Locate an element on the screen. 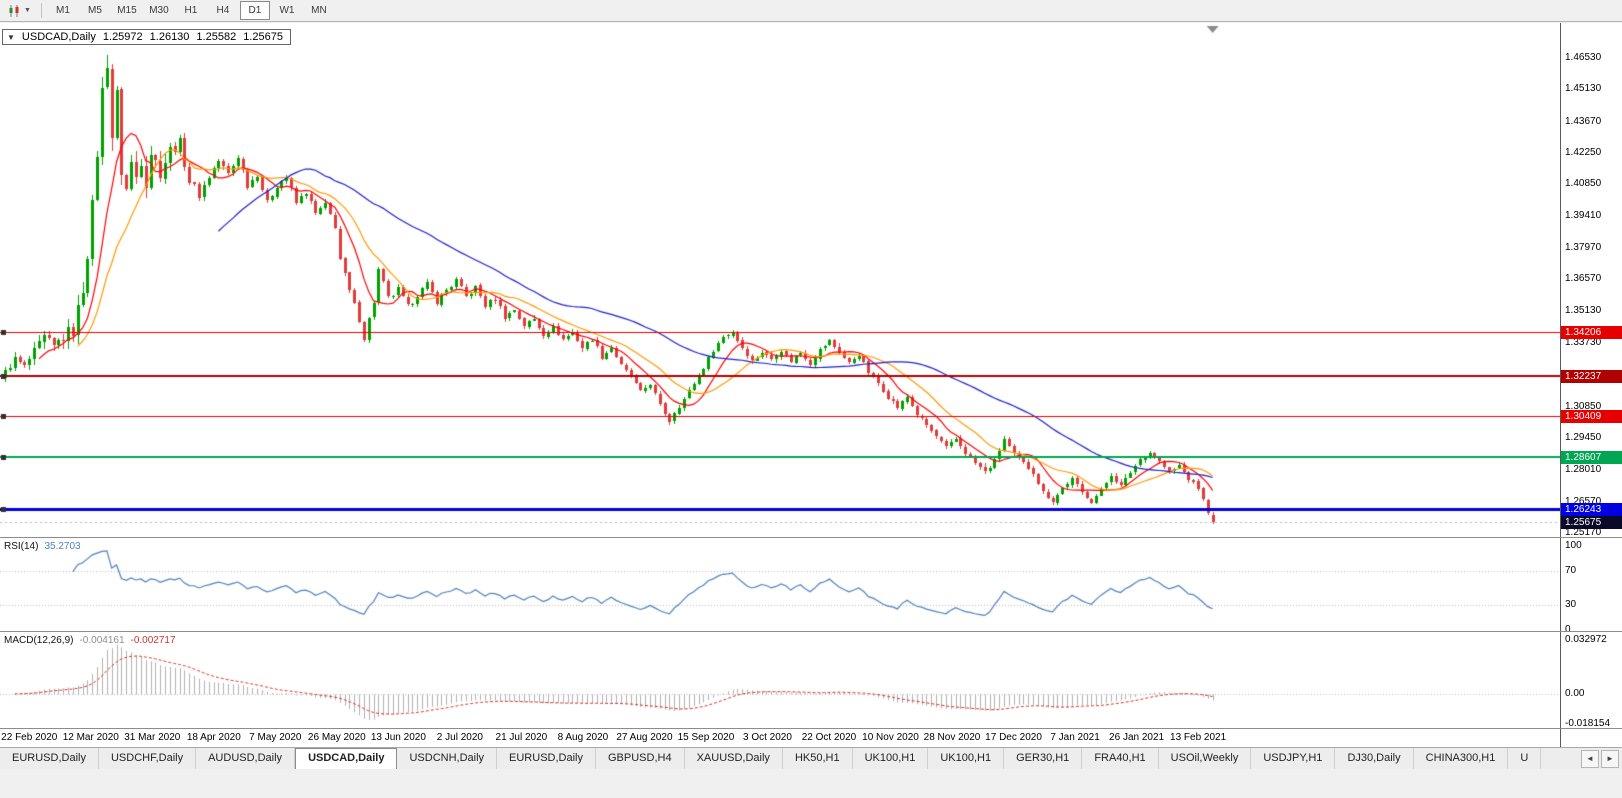 The height and width of the screenshot is (798, 1622). date-axis-label: 31 Mar 2020 is located at coordinates (152, 737).